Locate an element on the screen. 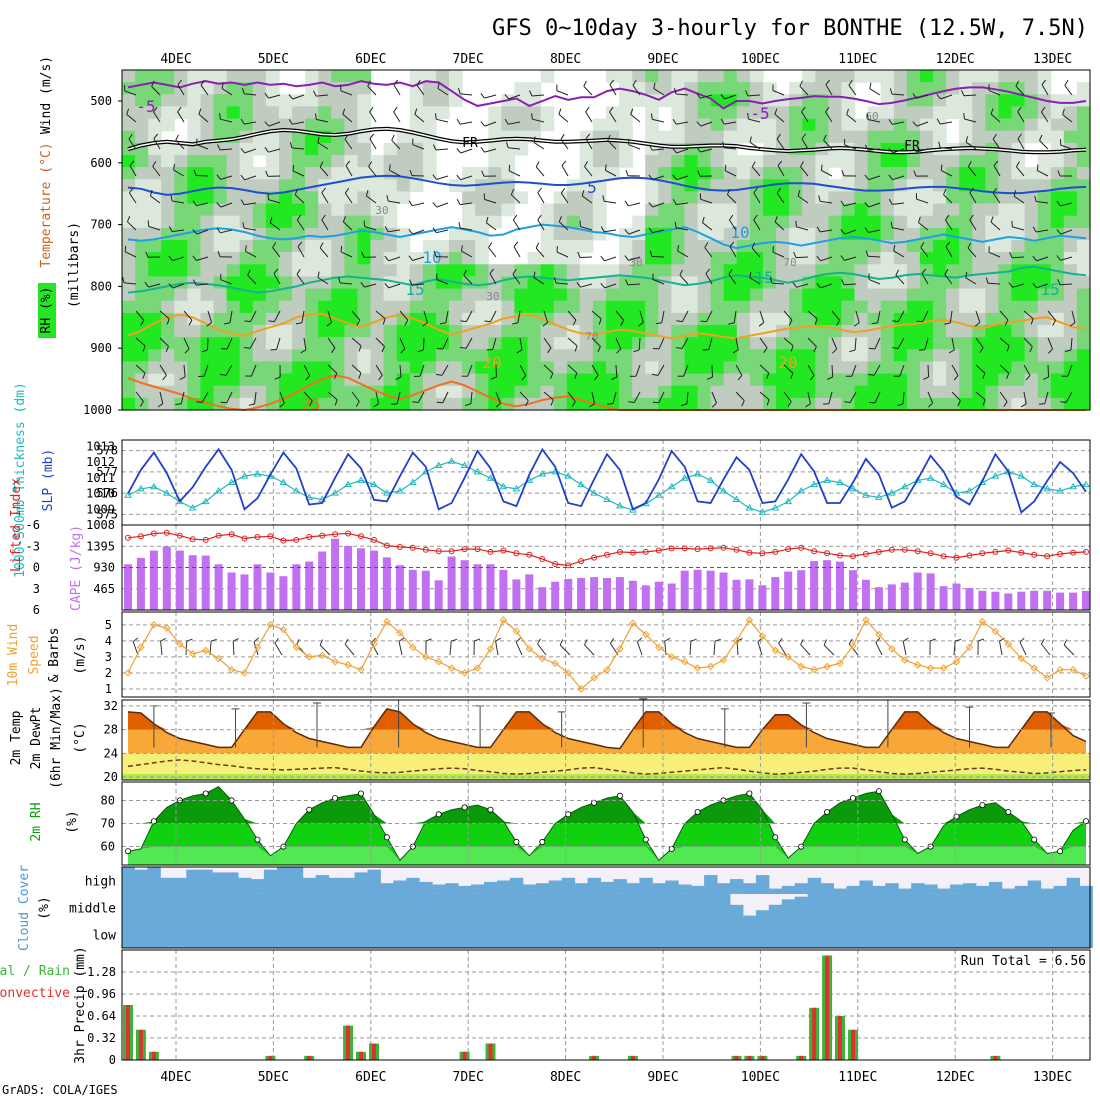 The image size is (1100, 1100). precip-convective-bar is located at coordinates (270, 1057).